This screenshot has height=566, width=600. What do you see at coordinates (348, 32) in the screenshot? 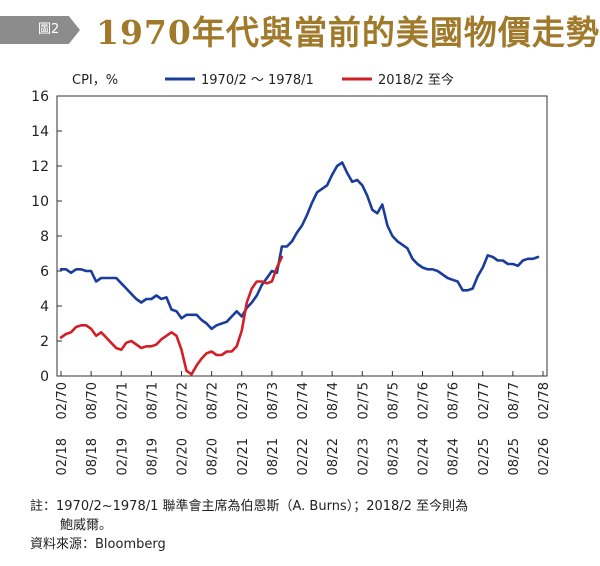
I see `chart-title: 1970年代與當前的美國物價走勢` at bounding box center [348, 32].